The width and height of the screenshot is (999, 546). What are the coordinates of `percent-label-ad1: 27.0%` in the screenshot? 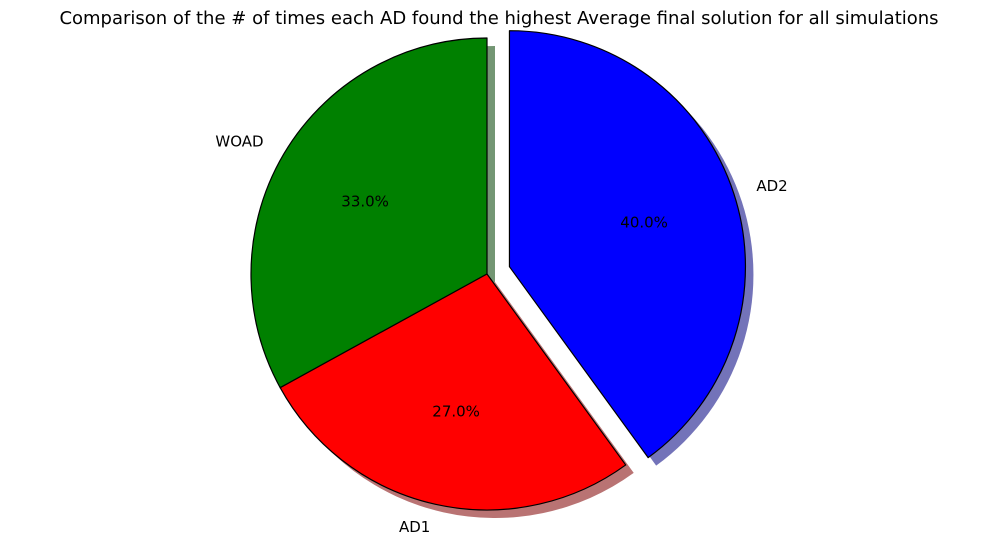 It's located at (456, 412).